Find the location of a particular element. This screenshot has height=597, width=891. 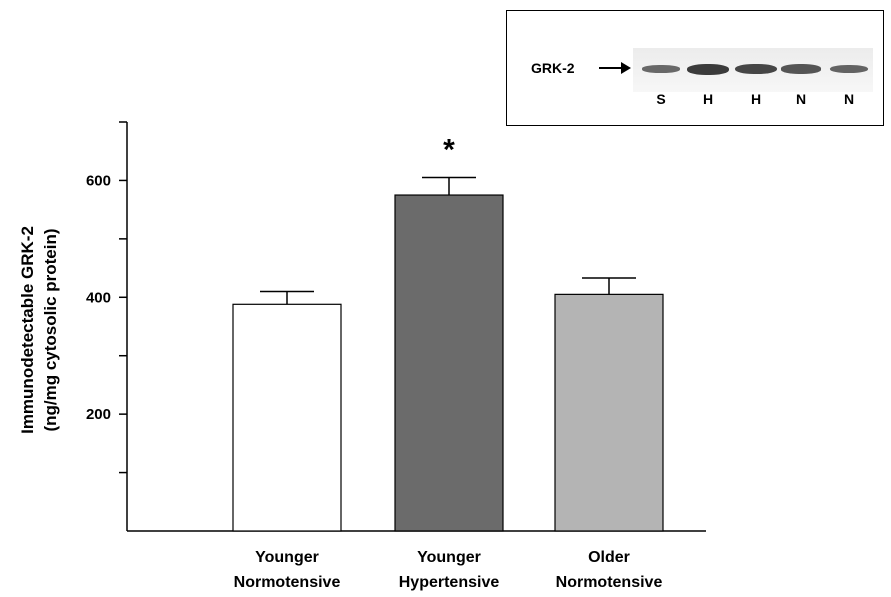

blot-strip is located at coordinates (753, 70).